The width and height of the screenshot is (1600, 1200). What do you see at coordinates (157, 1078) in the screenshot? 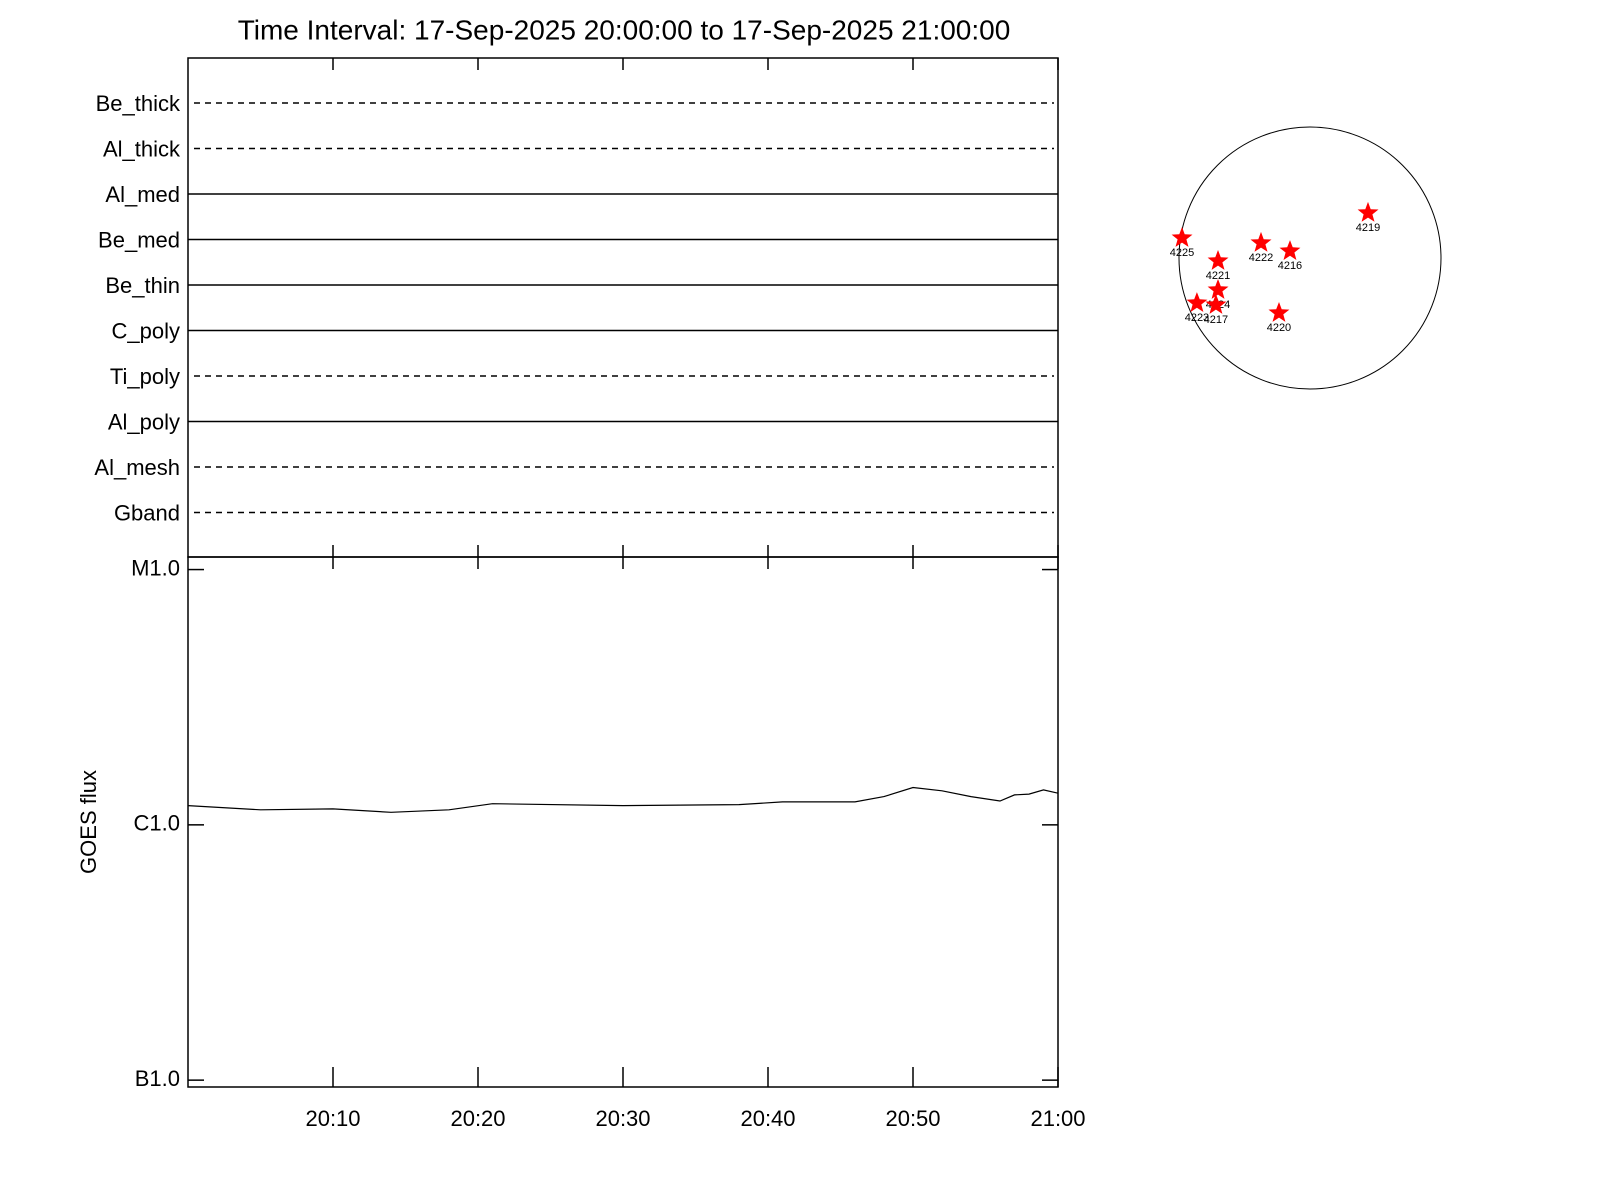
I see `y-tick-label: B1.0` at bounding box center [157, 1078].